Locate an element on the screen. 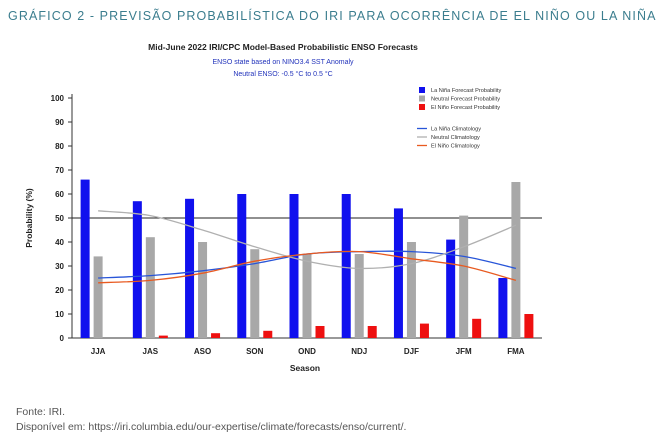 The height and width of the screenshot is (442, 671). x-tick-label: FMA is located at coordinates (516, 351).